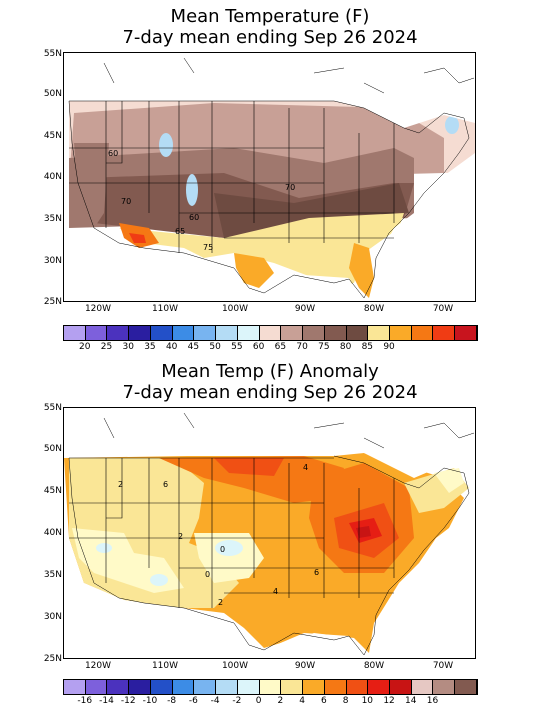 This screenshot has height=709, width=540. Describe the element at coordinates (192, 190) in the screenshot. I see `cool-pocket-colorado` at that location.